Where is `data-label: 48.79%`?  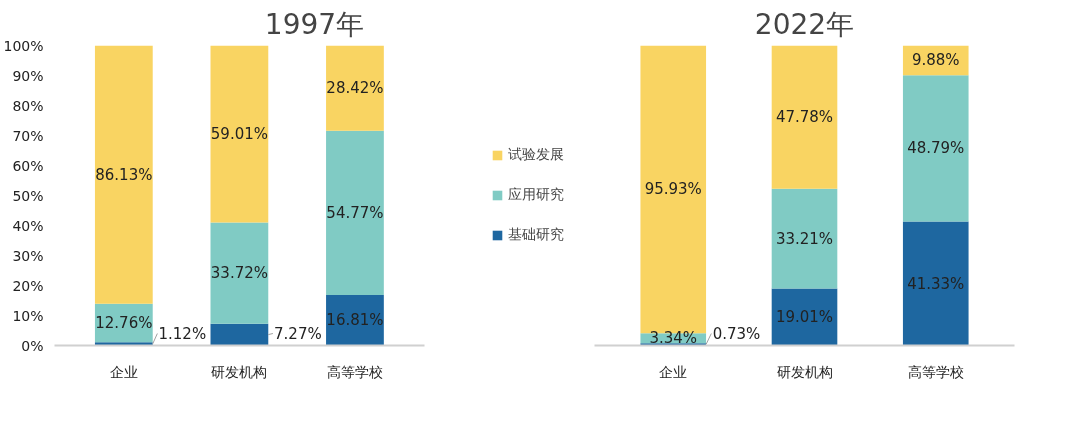
data-label: 48.79% is located at coordinates (936, 148).